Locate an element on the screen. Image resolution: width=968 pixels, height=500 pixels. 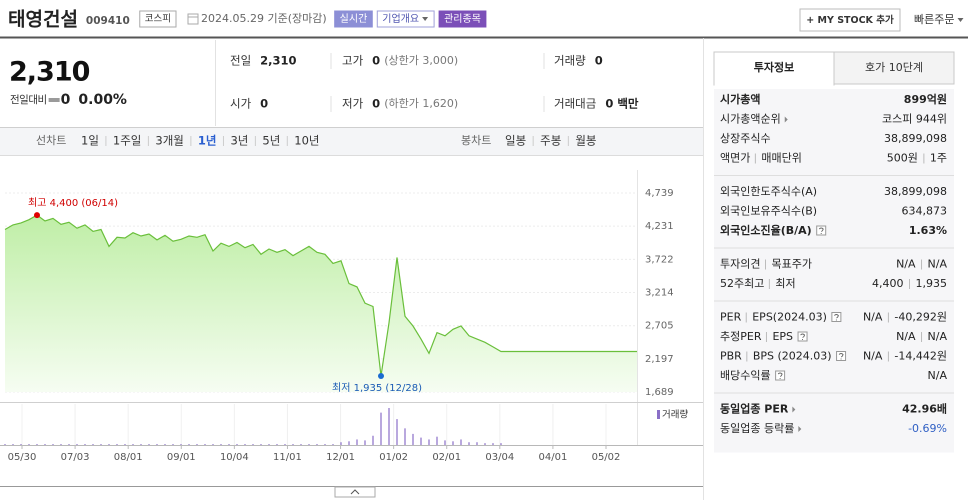
info-label: PER is located at coordinates (731, 317).